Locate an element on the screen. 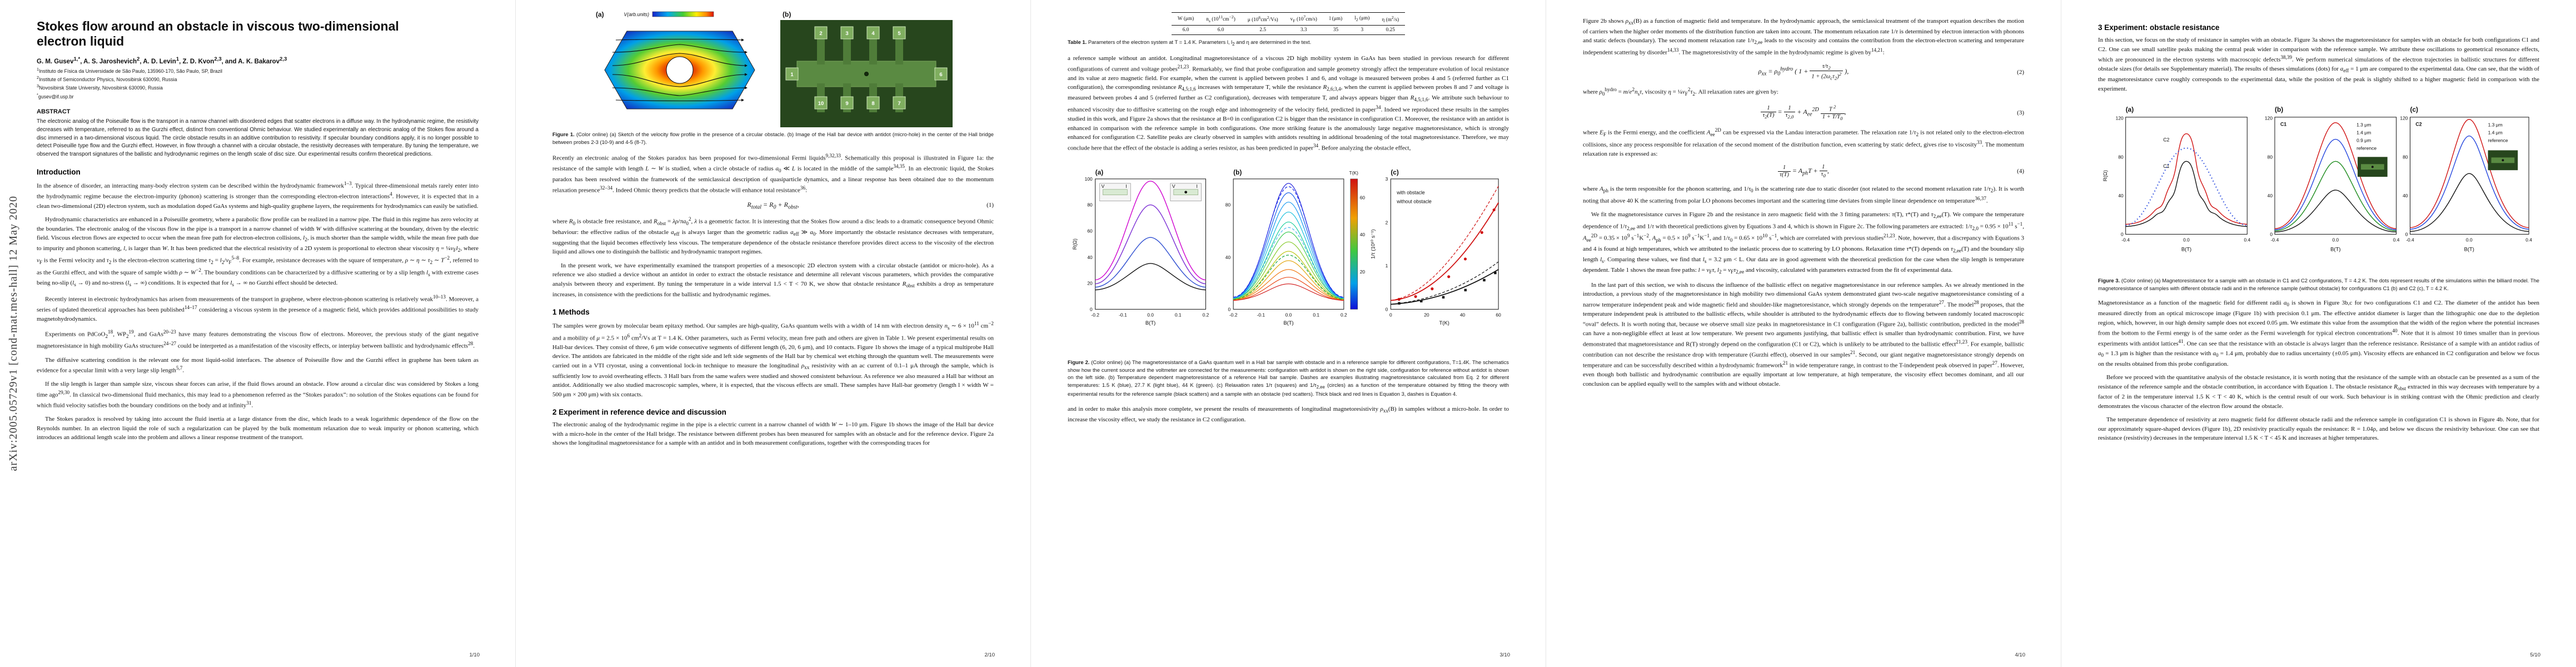  fig2c-letter: (c) is located at coordinates (1395, 172).